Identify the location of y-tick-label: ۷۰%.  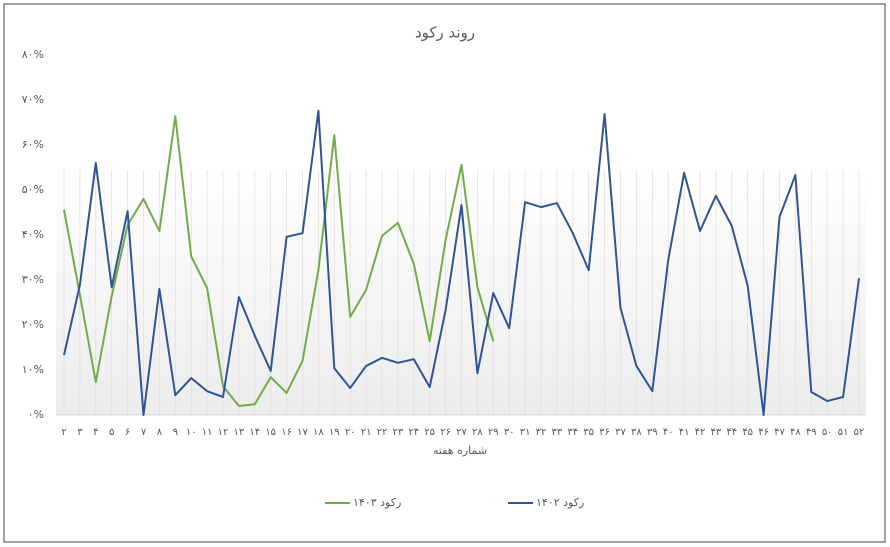
(33, 99).